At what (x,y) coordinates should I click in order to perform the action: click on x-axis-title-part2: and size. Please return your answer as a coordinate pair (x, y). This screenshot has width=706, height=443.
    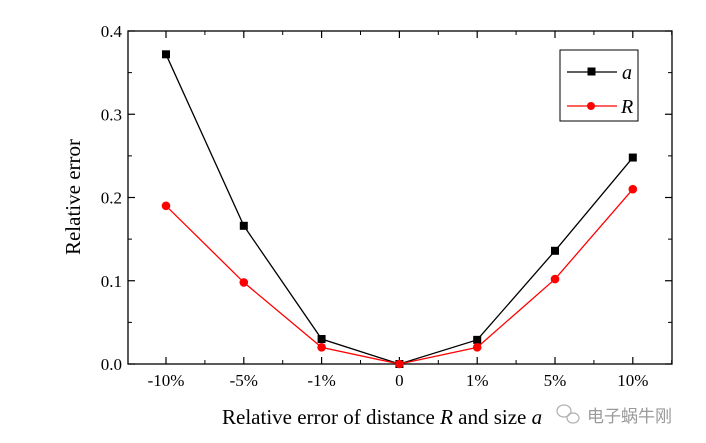
    Looking at the image, I should click on (492, 417).